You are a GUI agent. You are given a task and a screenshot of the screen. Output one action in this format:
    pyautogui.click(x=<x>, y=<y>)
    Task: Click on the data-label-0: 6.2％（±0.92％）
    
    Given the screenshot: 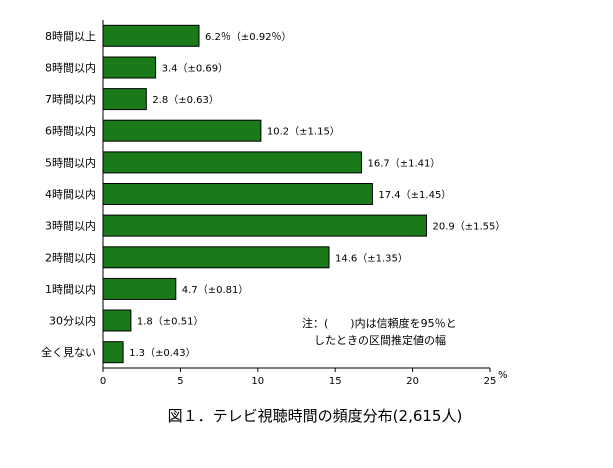 What is the action you would take?
    pyautogui.click(x=248, y=37)
    